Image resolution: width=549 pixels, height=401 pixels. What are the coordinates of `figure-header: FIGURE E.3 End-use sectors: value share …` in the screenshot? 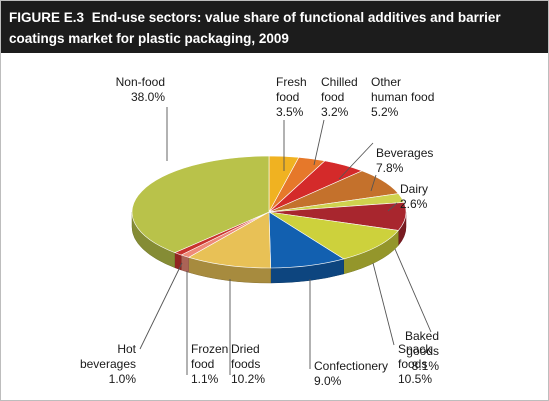 It's located at (274, 27).